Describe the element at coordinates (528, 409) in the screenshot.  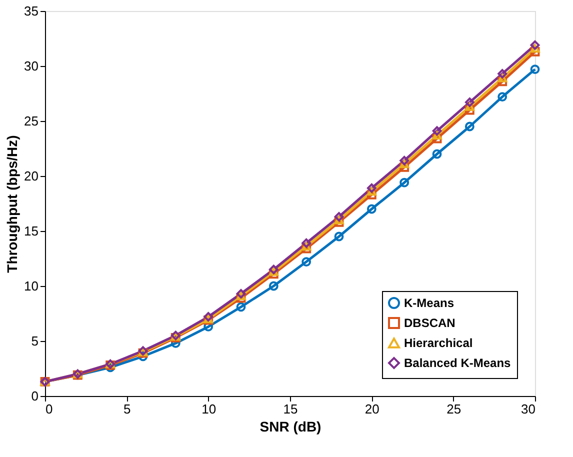
I see `x-tick-label: 30` at that location.